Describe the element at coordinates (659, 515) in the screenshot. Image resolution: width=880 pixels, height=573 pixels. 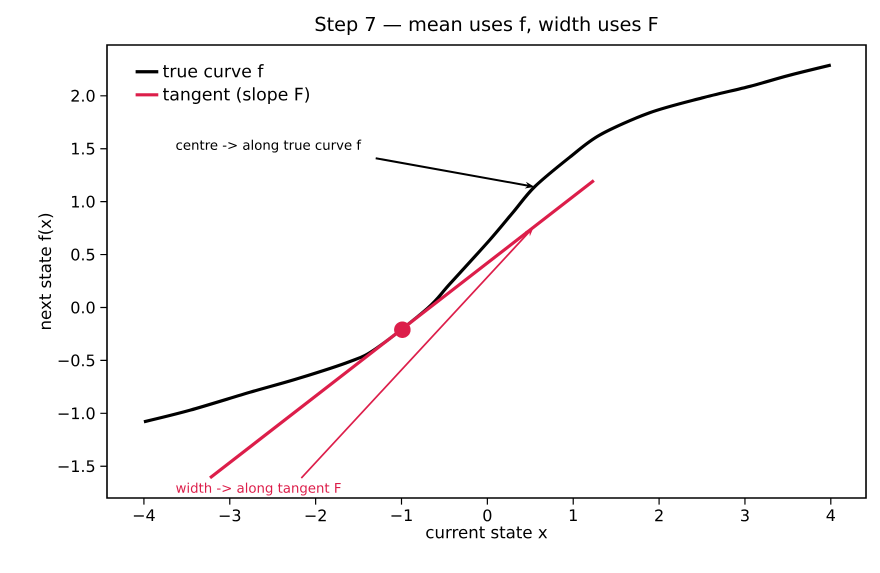
I see `x-tick-label: 2` at that location.